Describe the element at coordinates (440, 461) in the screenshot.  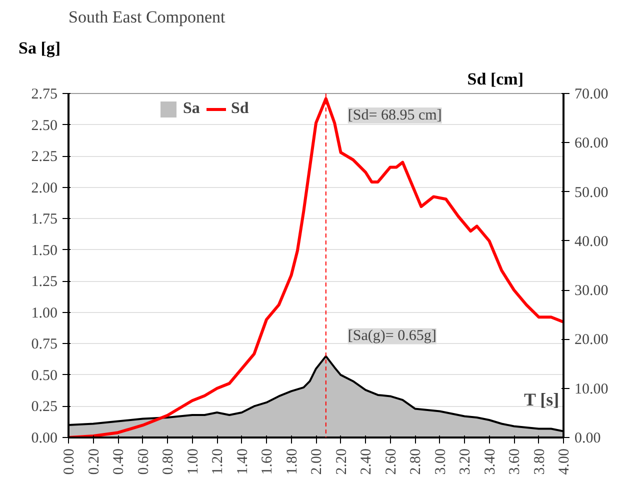
I see `x-tick-label: 3.00` at that location.